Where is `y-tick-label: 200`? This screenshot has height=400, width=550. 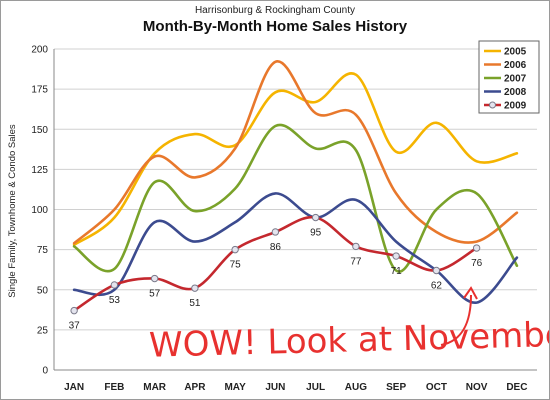 y-tick-label: 200 is located at coordinates (39, 50).